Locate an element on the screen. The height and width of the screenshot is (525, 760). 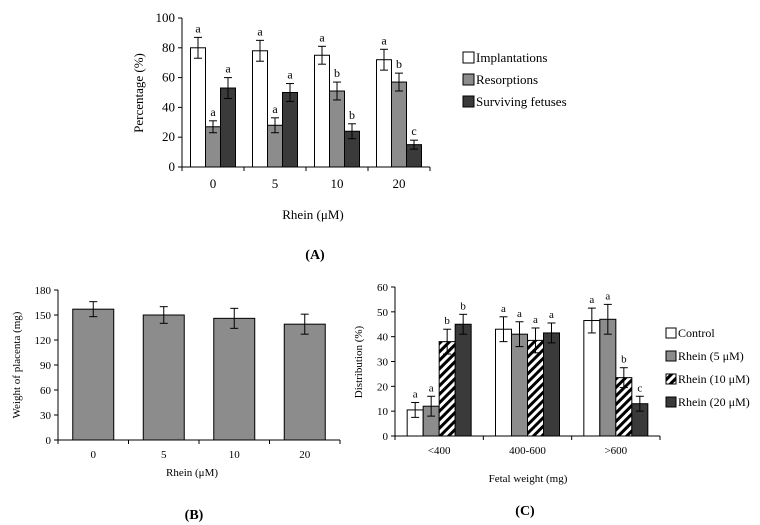
panel-c-significance-label: c is located at coordinates (639, 388).